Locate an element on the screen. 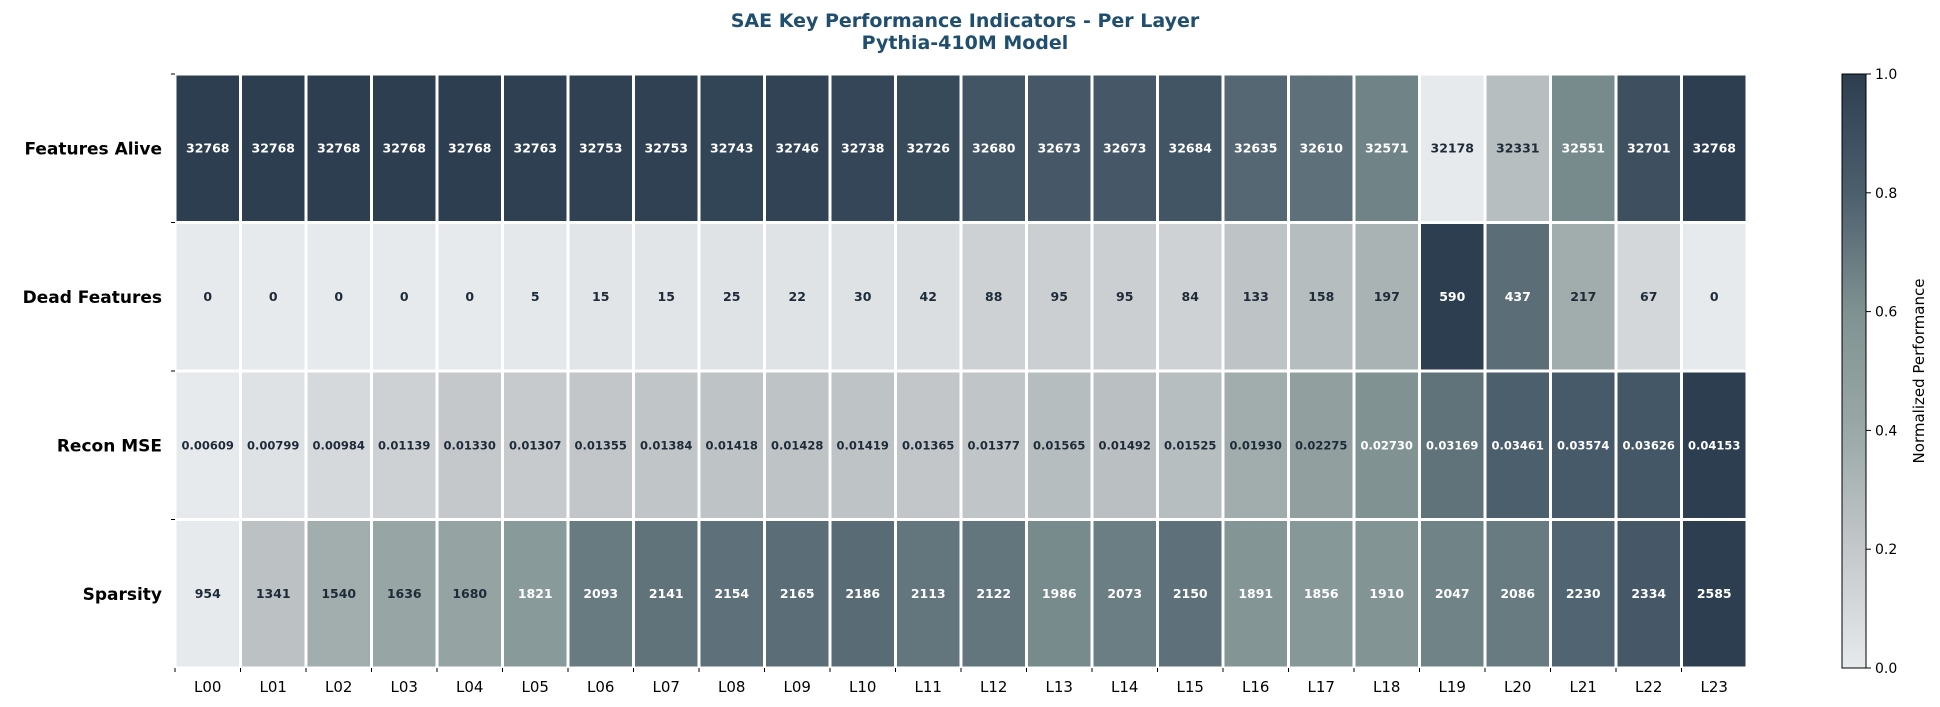 This screenshot has height=707, width=1940. row-label: Features Alive is located at coordinates (93, 149).